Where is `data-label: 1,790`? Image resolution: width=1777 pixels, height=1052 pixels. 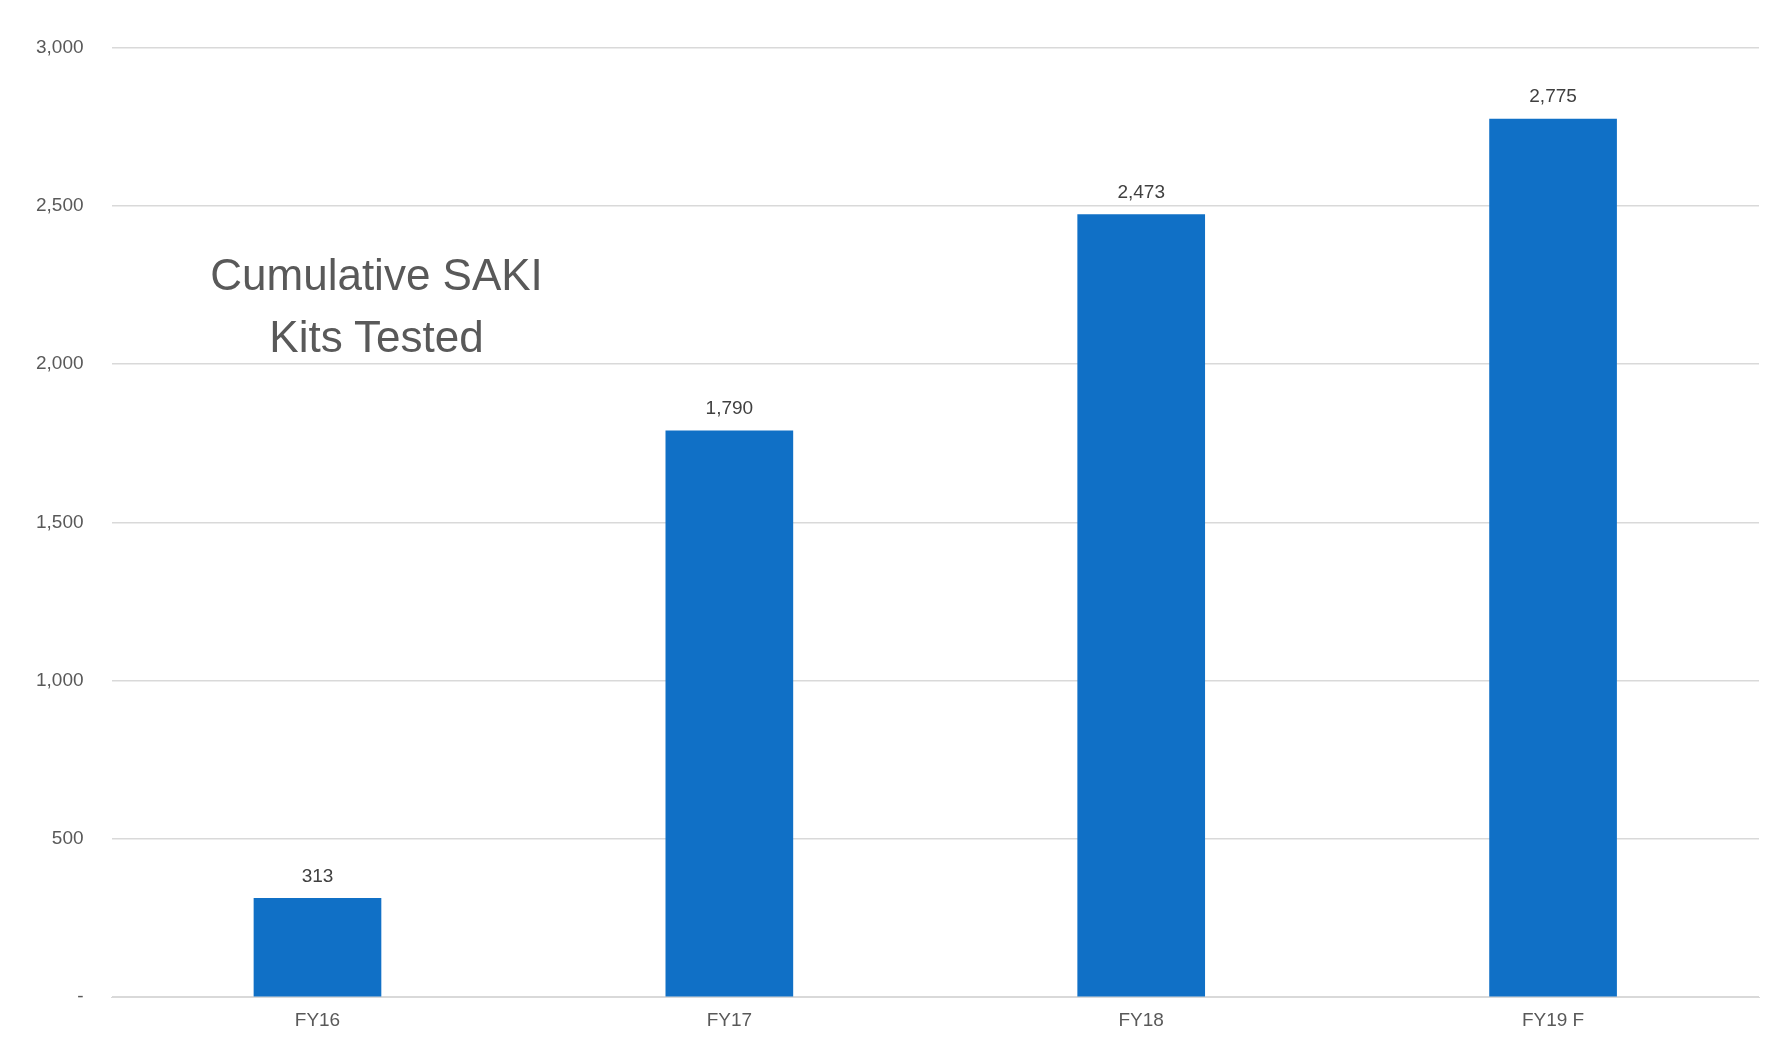 data-label: 1,790 is located at coordinates (729, 408).